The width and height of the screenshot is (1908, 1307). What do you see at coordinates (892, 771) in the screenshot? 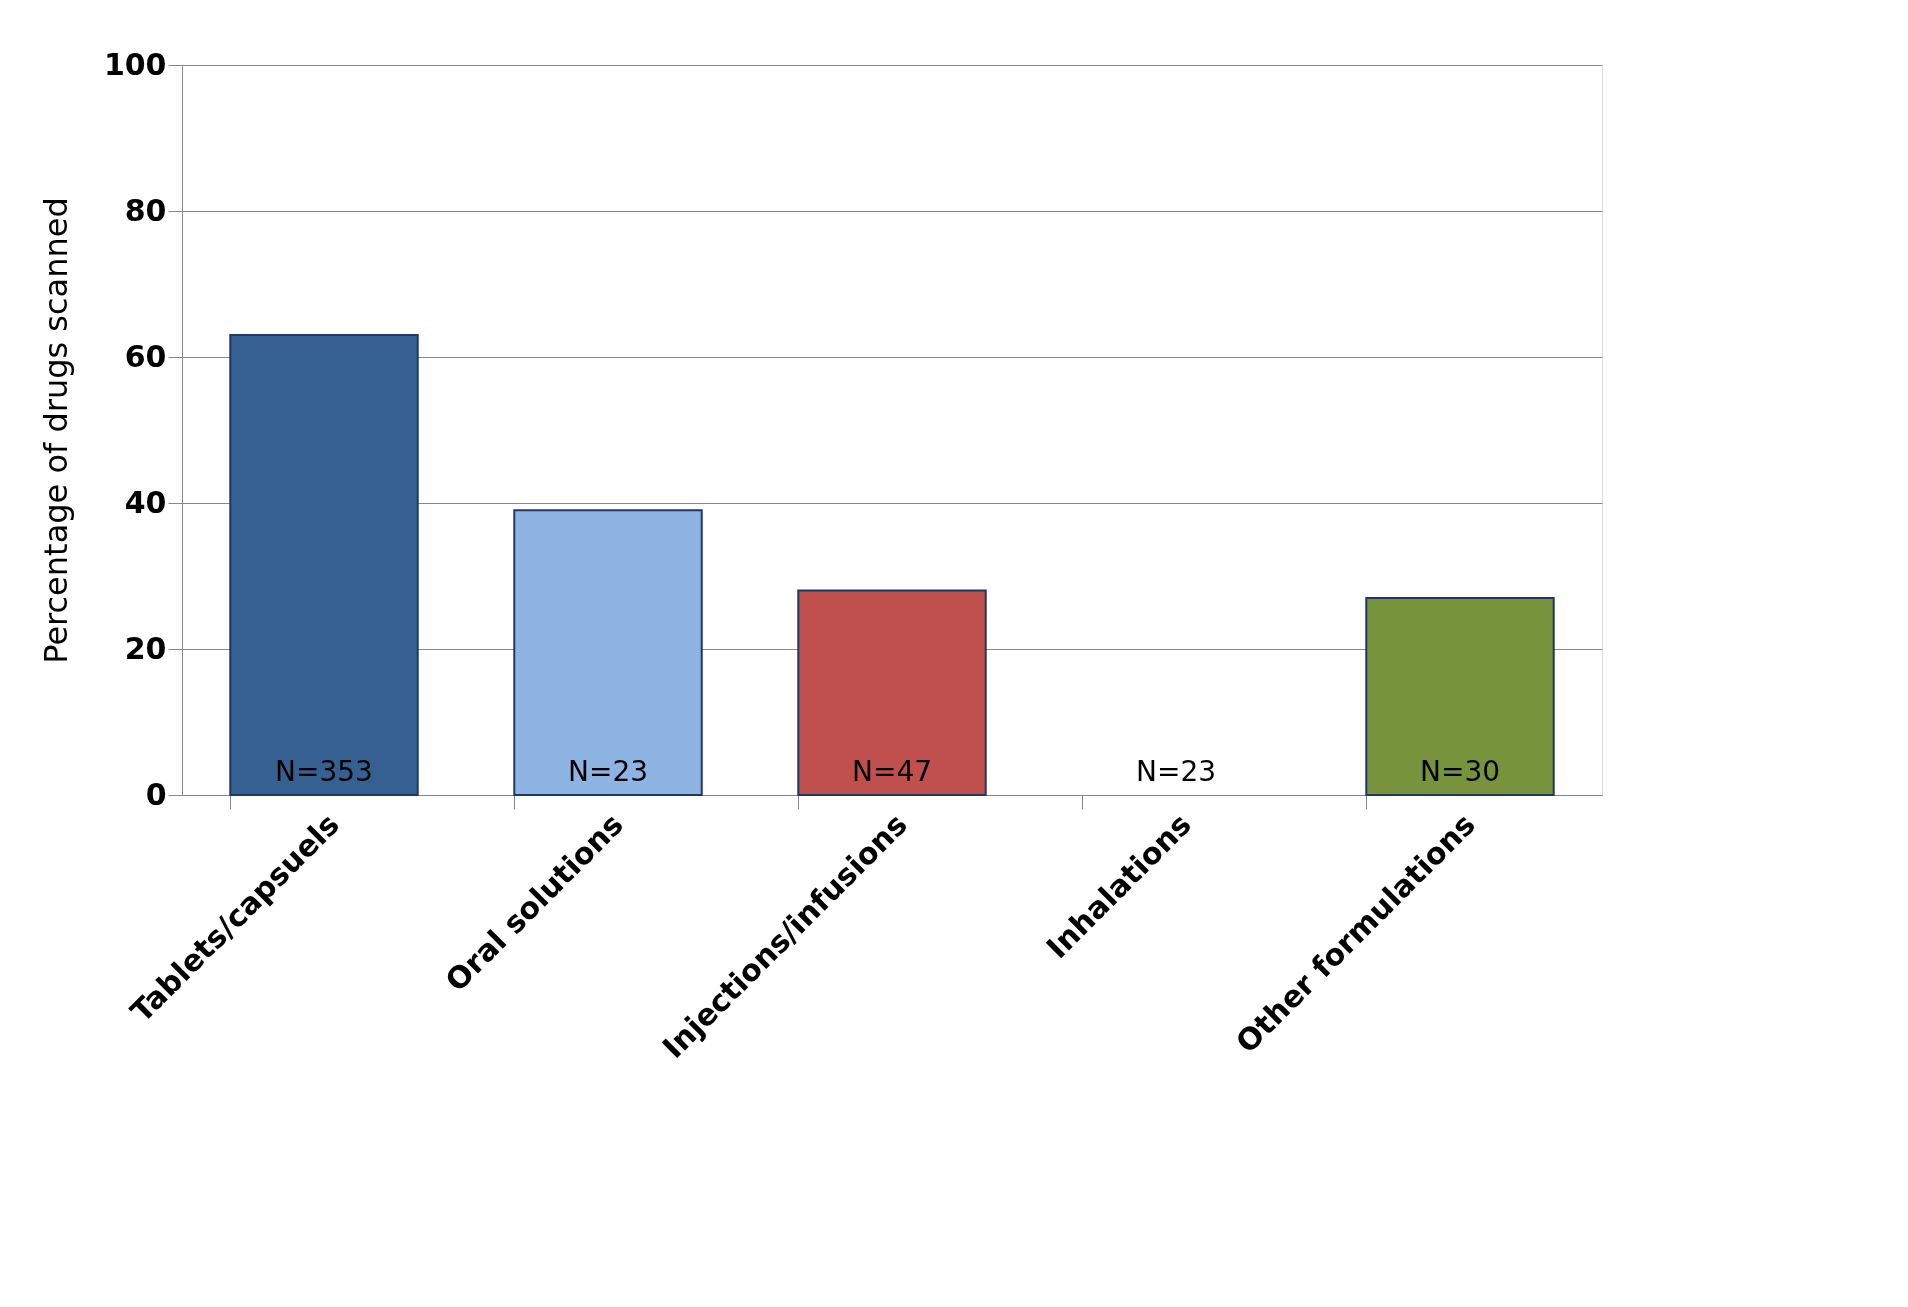
I see `annotation: N=47` at bounding box center [892, 771].